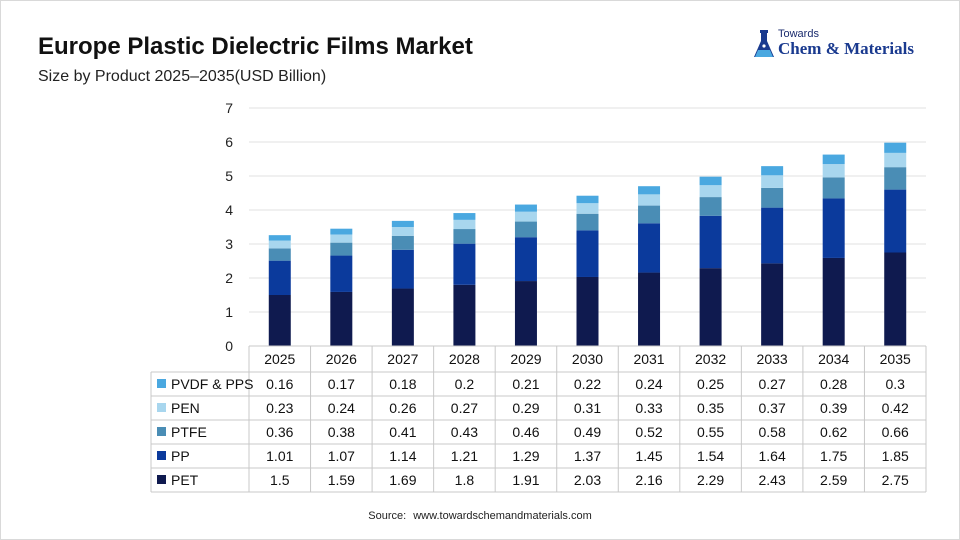 The image size is (960, 540). I want to click on data-label: 1.21, so click(464, 456).